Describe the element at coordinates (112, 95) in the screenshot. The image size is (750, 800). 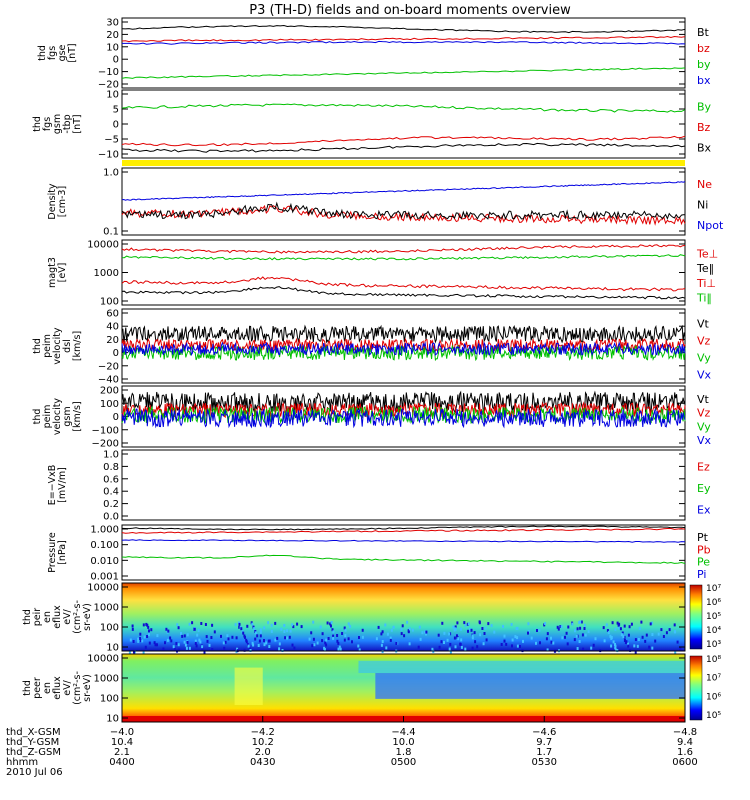
I see `y-tick-label: 10` at that location.